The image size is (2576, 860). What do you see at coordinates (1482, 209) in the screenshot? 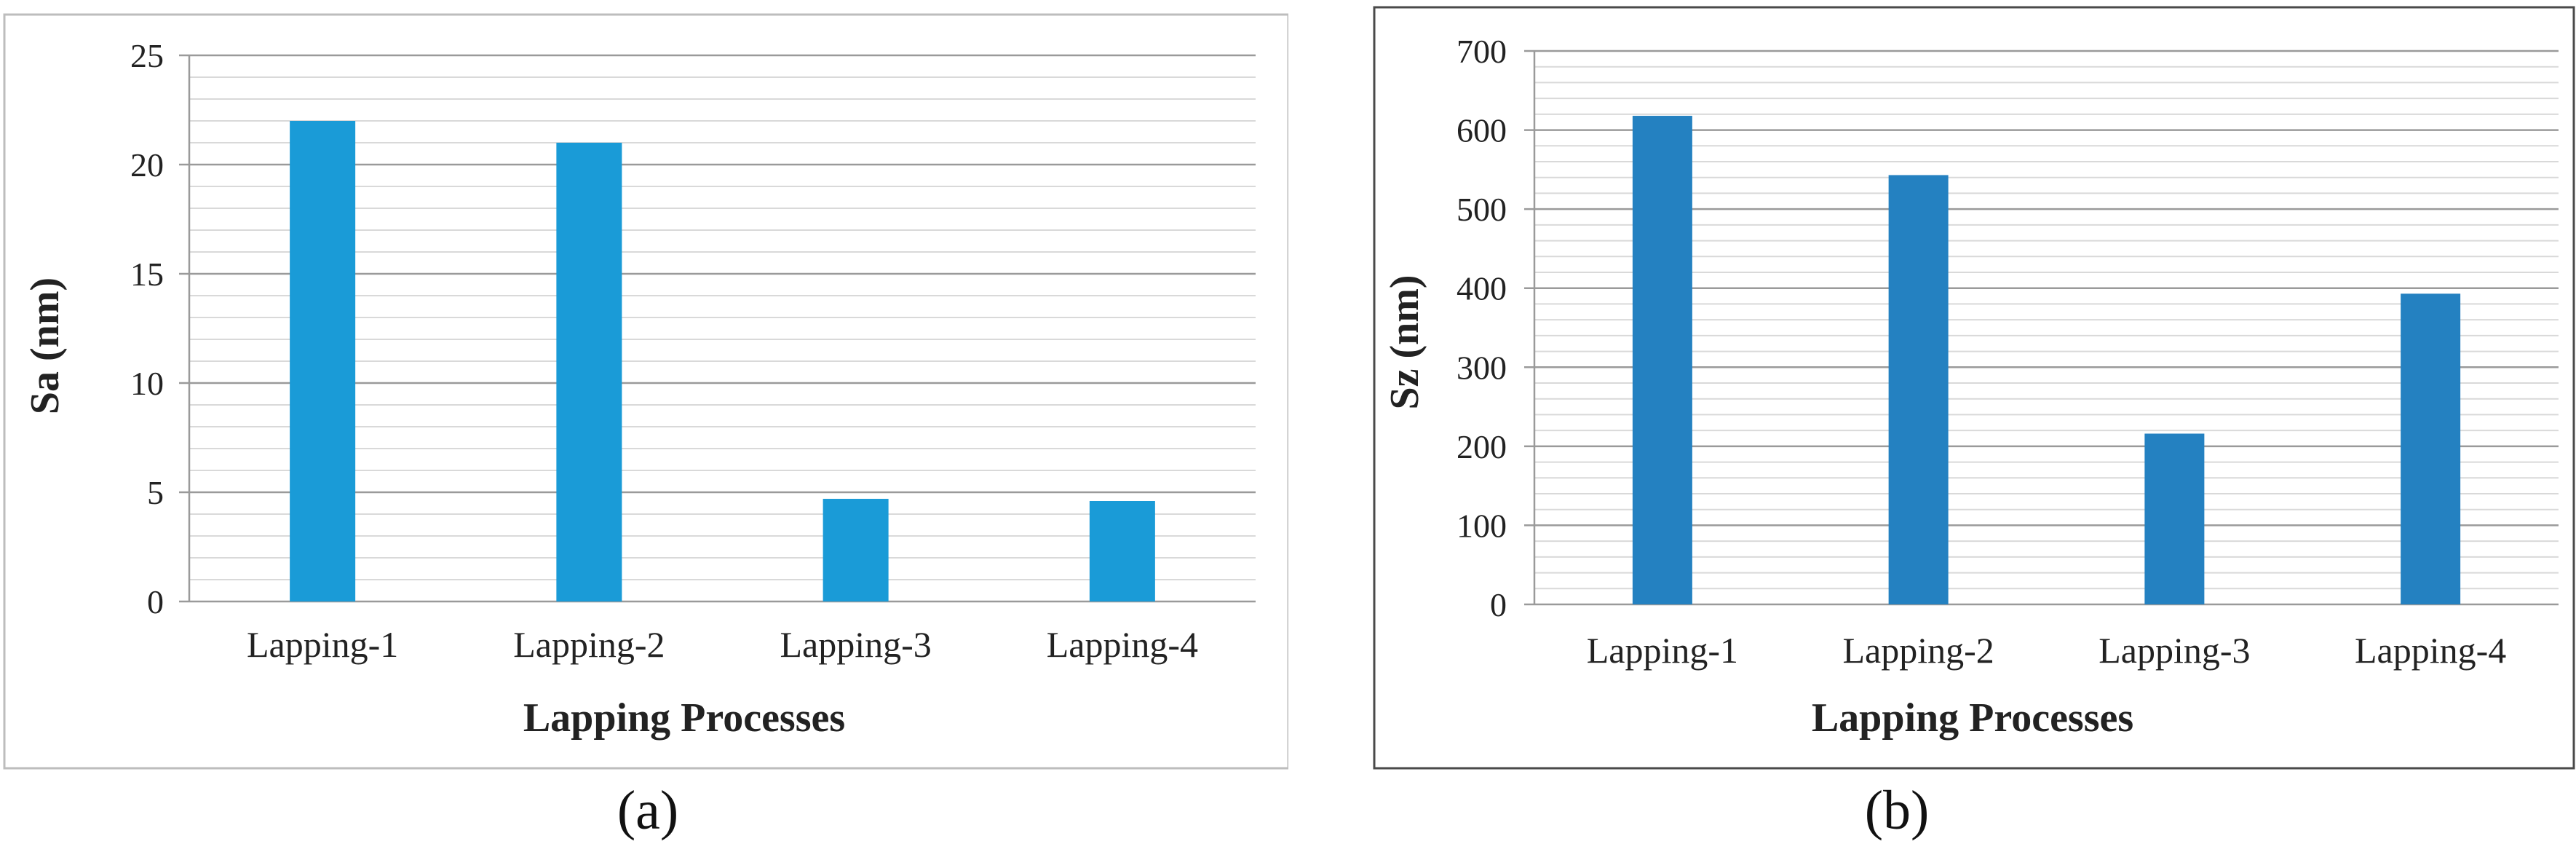
I see `chart-b-y-tick-label: 500` at bounding box center [1482, 209].